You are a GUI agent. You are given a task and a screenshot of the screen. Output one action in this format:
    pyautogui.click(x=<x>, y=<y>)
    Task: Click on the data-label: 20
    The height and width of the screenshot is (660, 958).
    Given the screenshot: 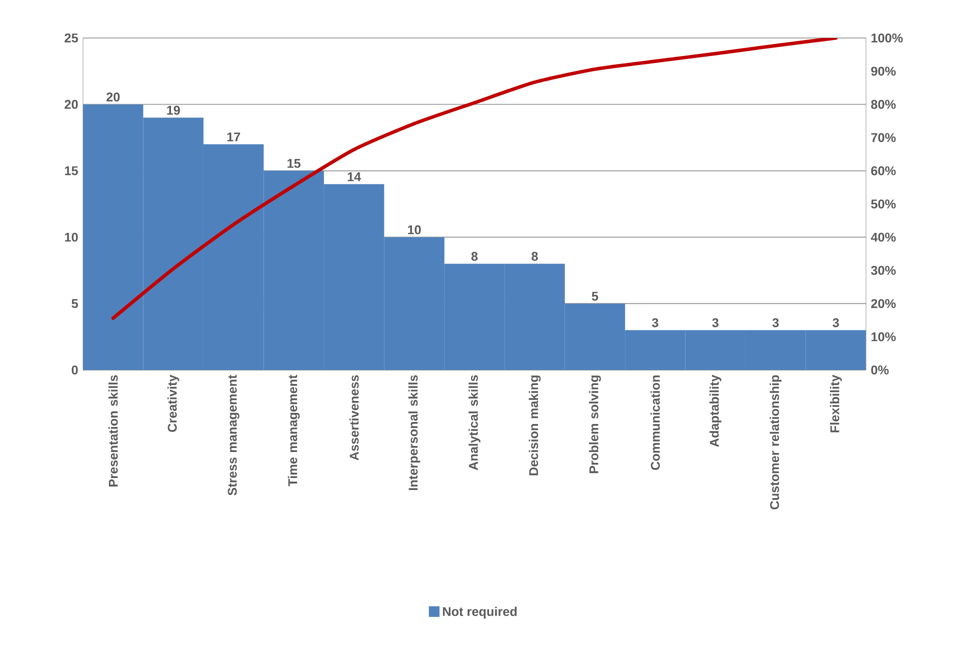 What is the action you would take?
    pyautogui.click(x=113, y=97)
    